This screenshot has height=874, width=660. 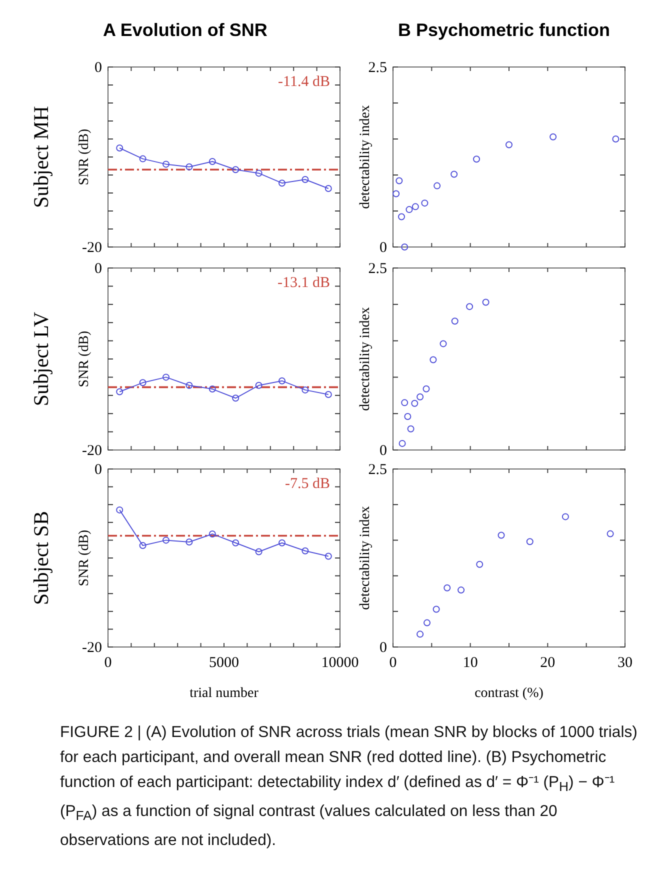 What do you see at coordinates (224, 693) in the screenshot?
I see `x-axis-title: trial number` at bounding box center [224, 693].